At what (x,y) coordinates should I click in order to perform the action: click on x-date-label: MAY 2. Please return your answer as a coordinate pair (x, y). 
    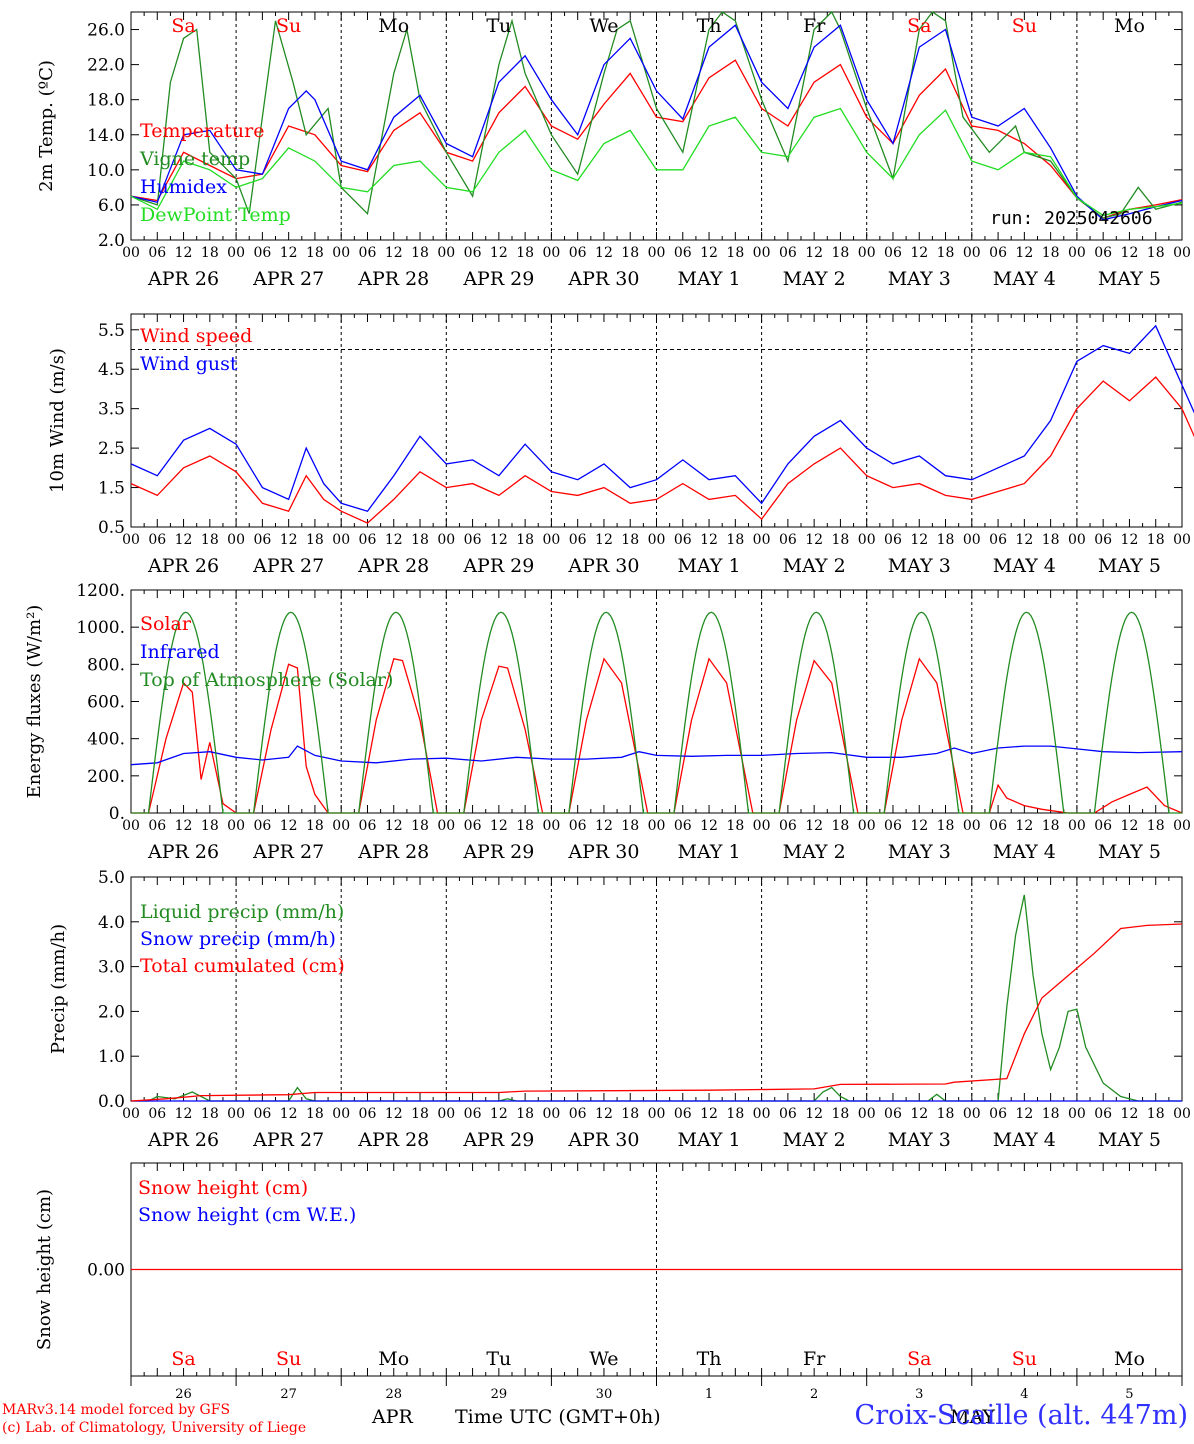
    Looking at the image, I should click on (814, 566).